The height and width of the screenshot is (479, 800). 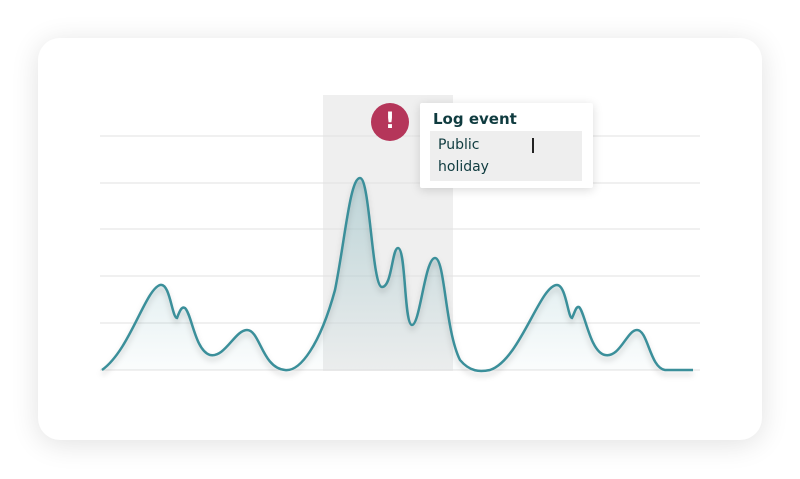 I want to click on log-event-popup: Log event Public holiday, so click(x=506, y=145).